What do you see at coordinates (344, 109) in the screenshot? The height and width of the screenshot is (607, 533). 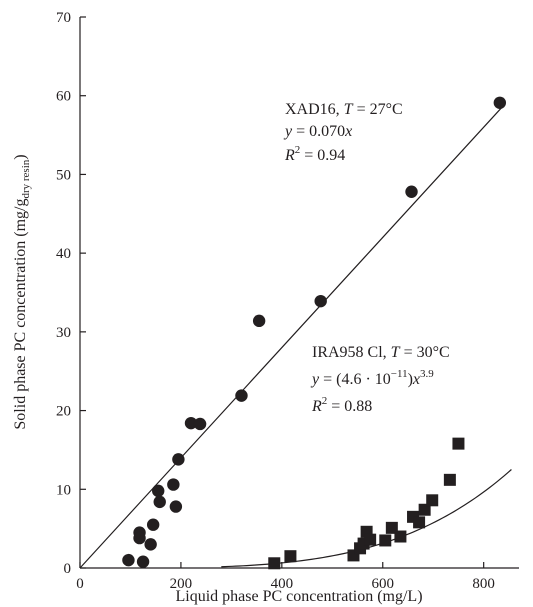 I see `annotation-xad16-line1: XAD16, T = 27°C` at bounding box center [344, 109].